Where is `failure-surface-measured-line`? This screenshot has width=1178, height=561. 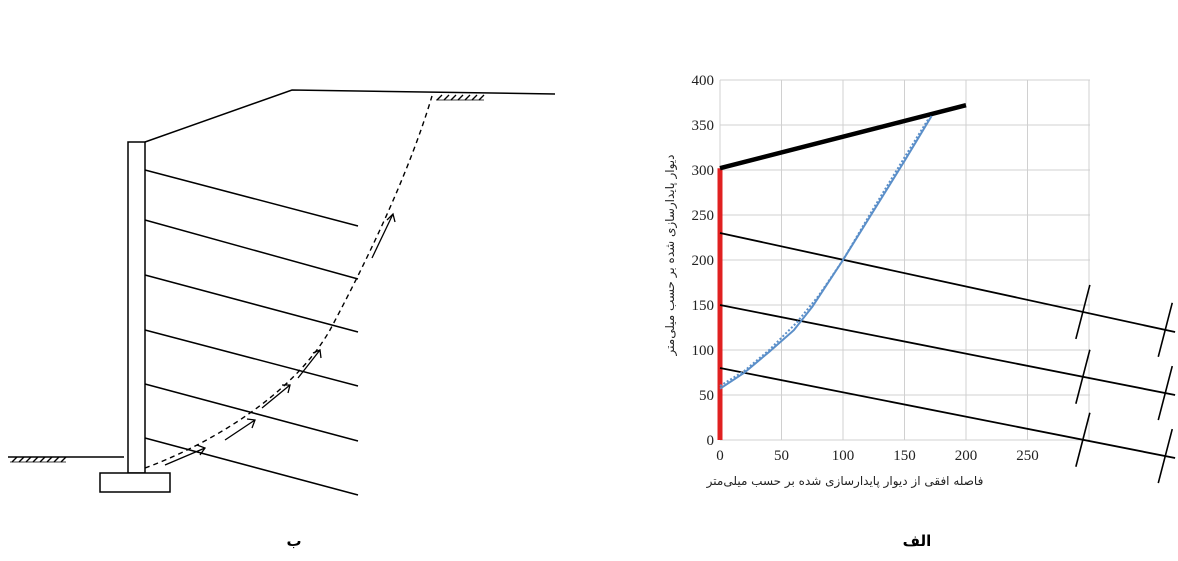
failure-surface-measured-line is located at coordinates (824, 252).